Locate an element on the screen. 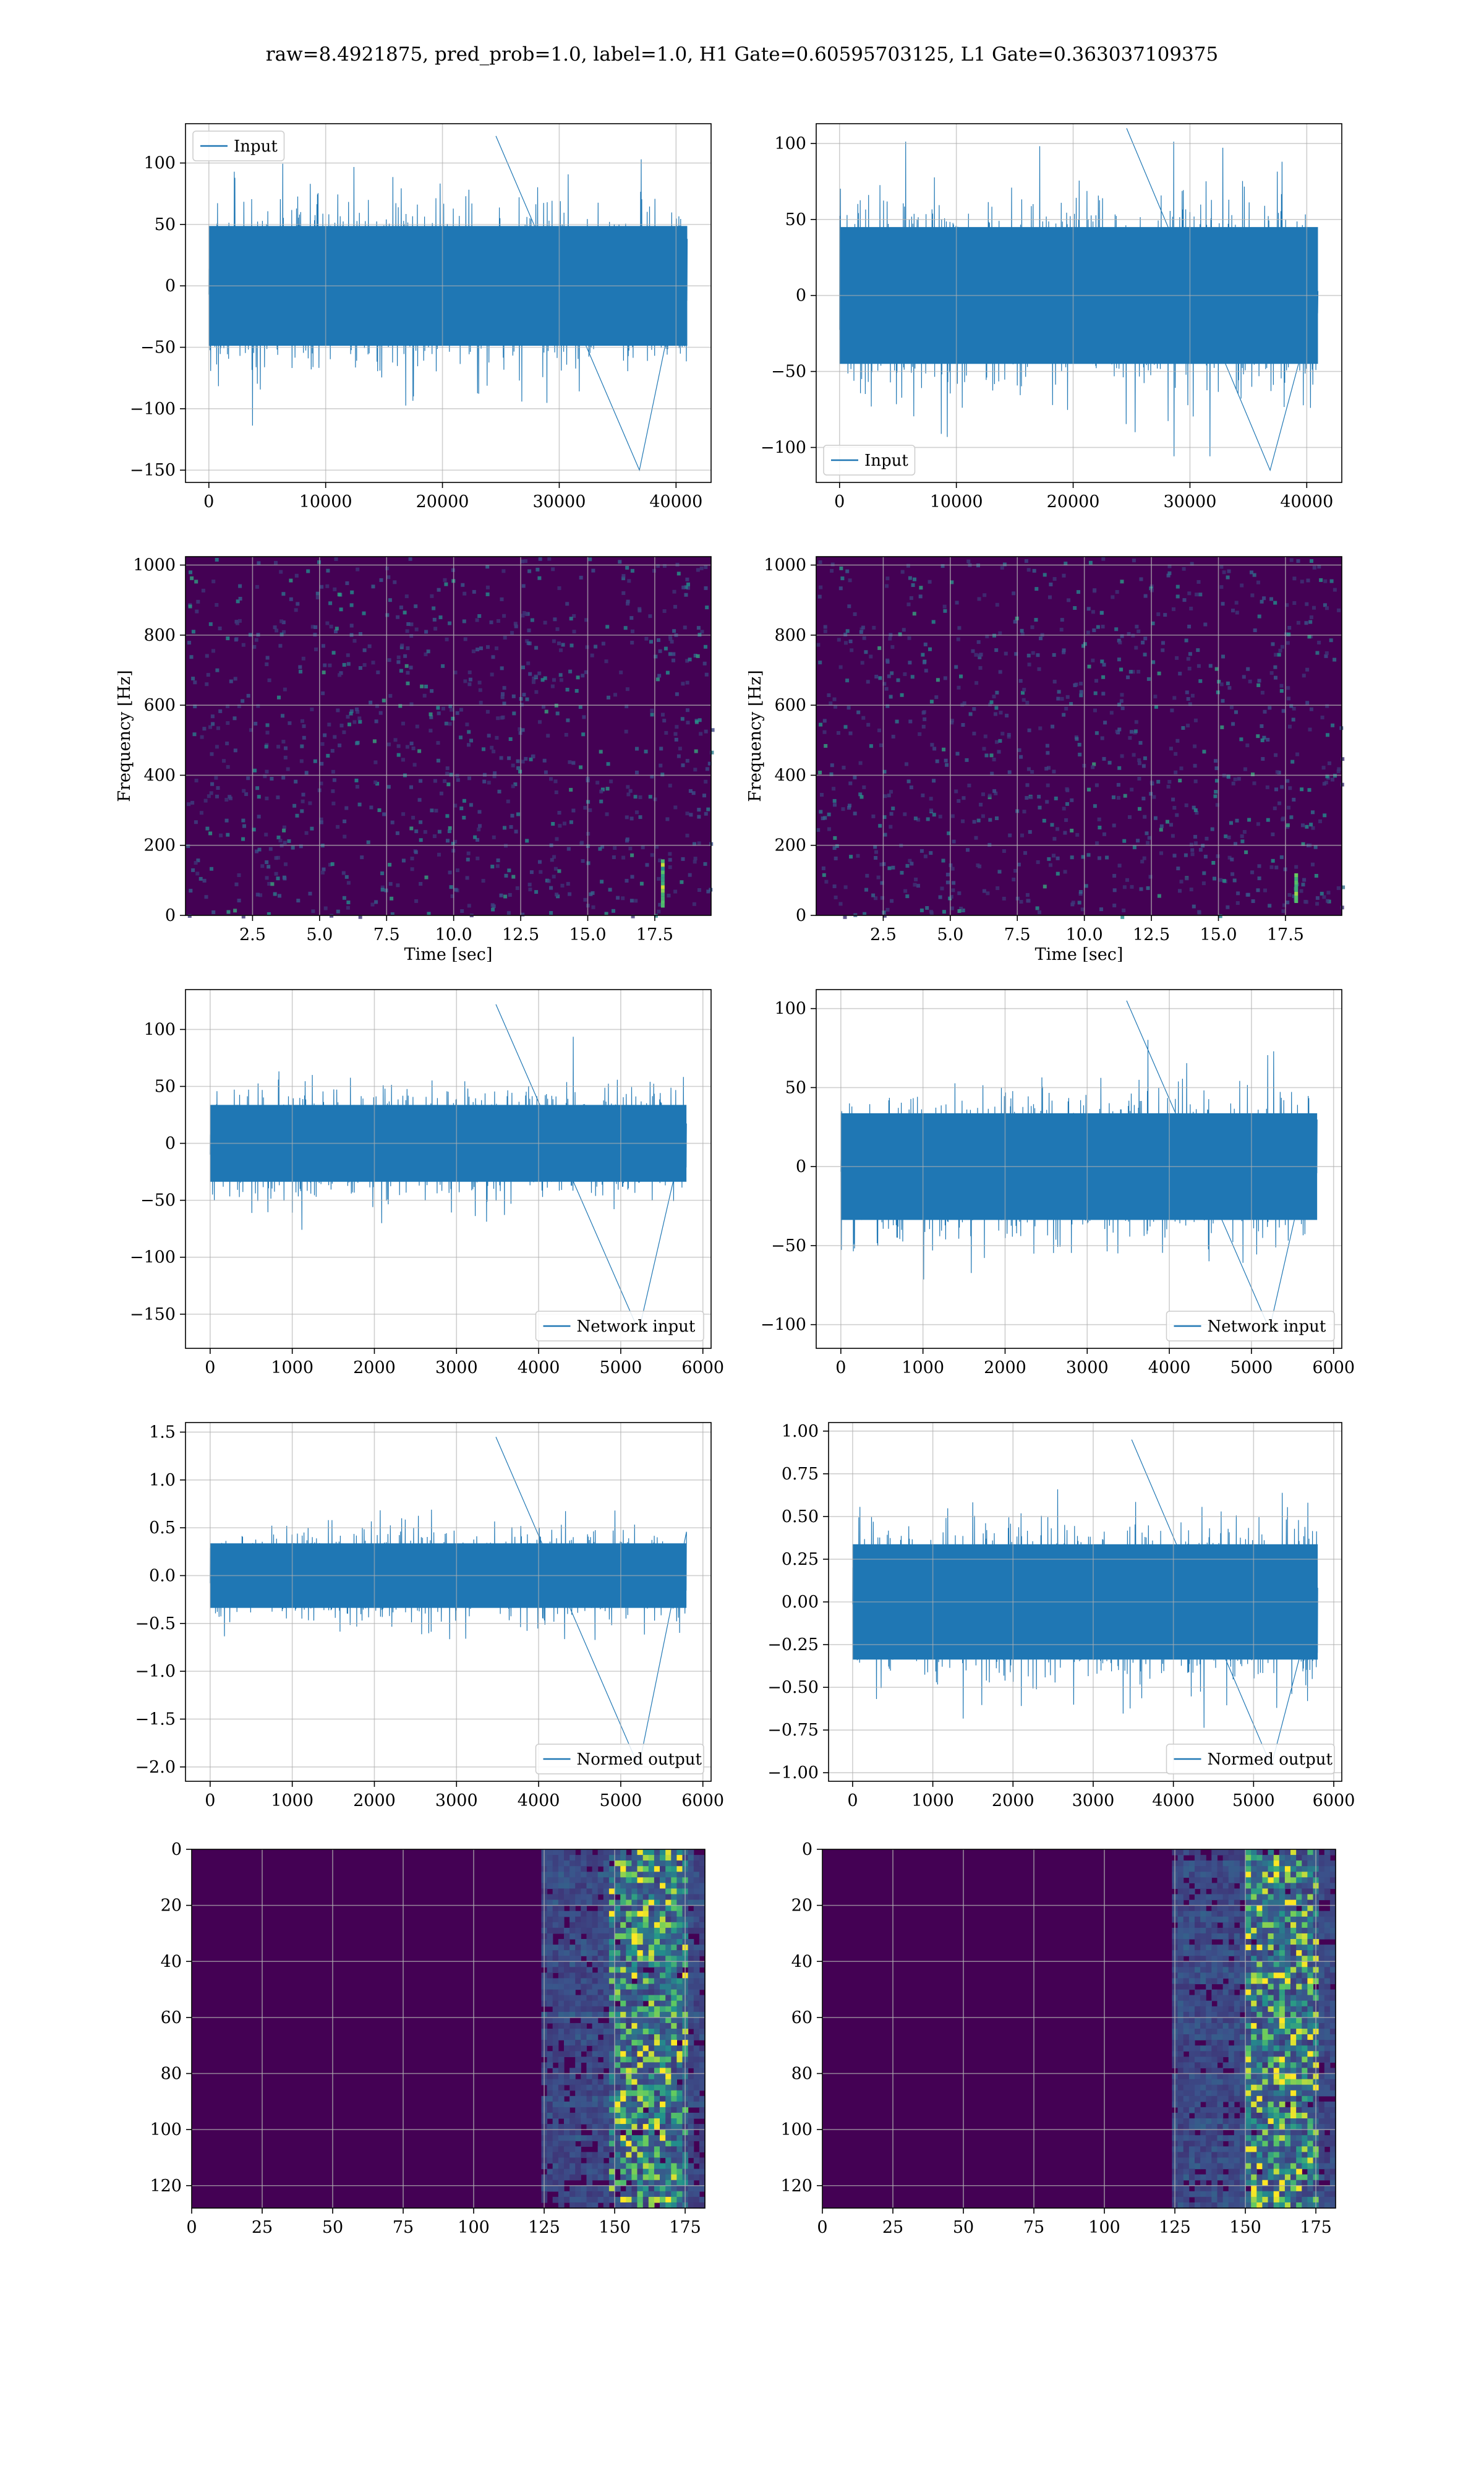  h1-feature-map-x-tick-label: 125 is located at coordinates (544, 2227).